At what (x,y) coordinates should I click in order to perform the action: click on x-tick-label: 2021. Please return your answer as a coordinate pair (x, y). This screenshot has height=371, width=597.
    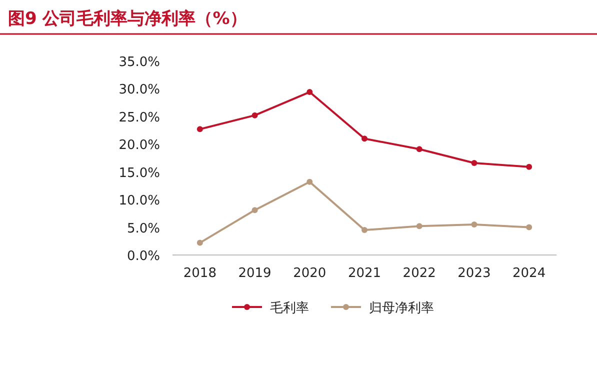
    Looking at the image, I should click on (365, 273).